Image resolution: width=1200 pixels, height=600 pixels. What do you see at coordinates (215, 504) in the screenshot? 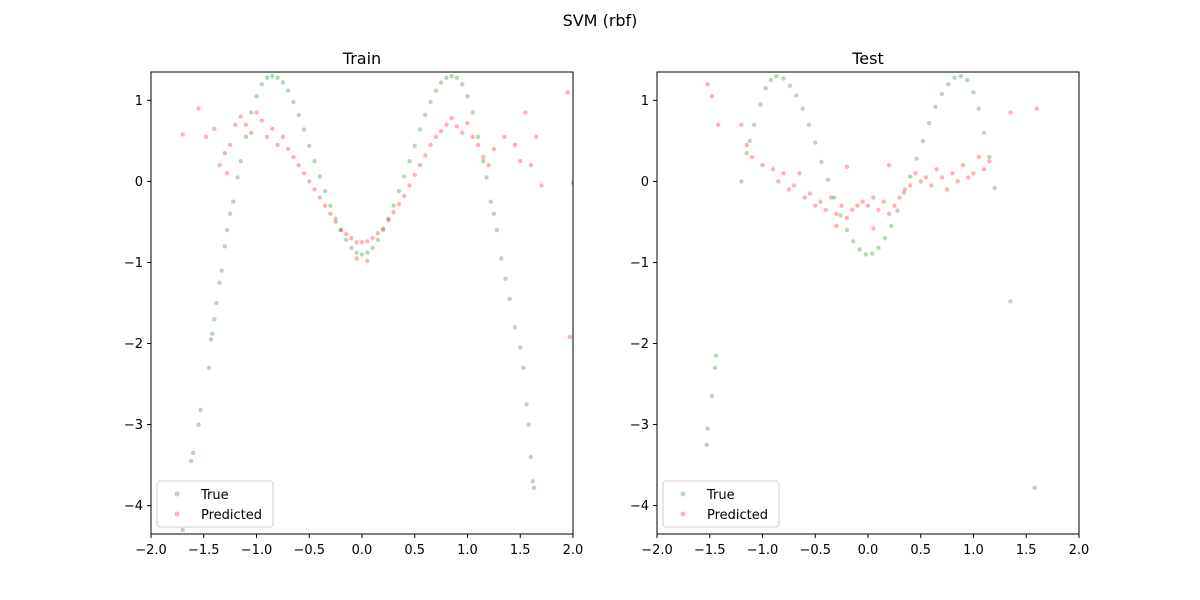
I see `train-legend: True Predicted` at bounding box center [215, 504].